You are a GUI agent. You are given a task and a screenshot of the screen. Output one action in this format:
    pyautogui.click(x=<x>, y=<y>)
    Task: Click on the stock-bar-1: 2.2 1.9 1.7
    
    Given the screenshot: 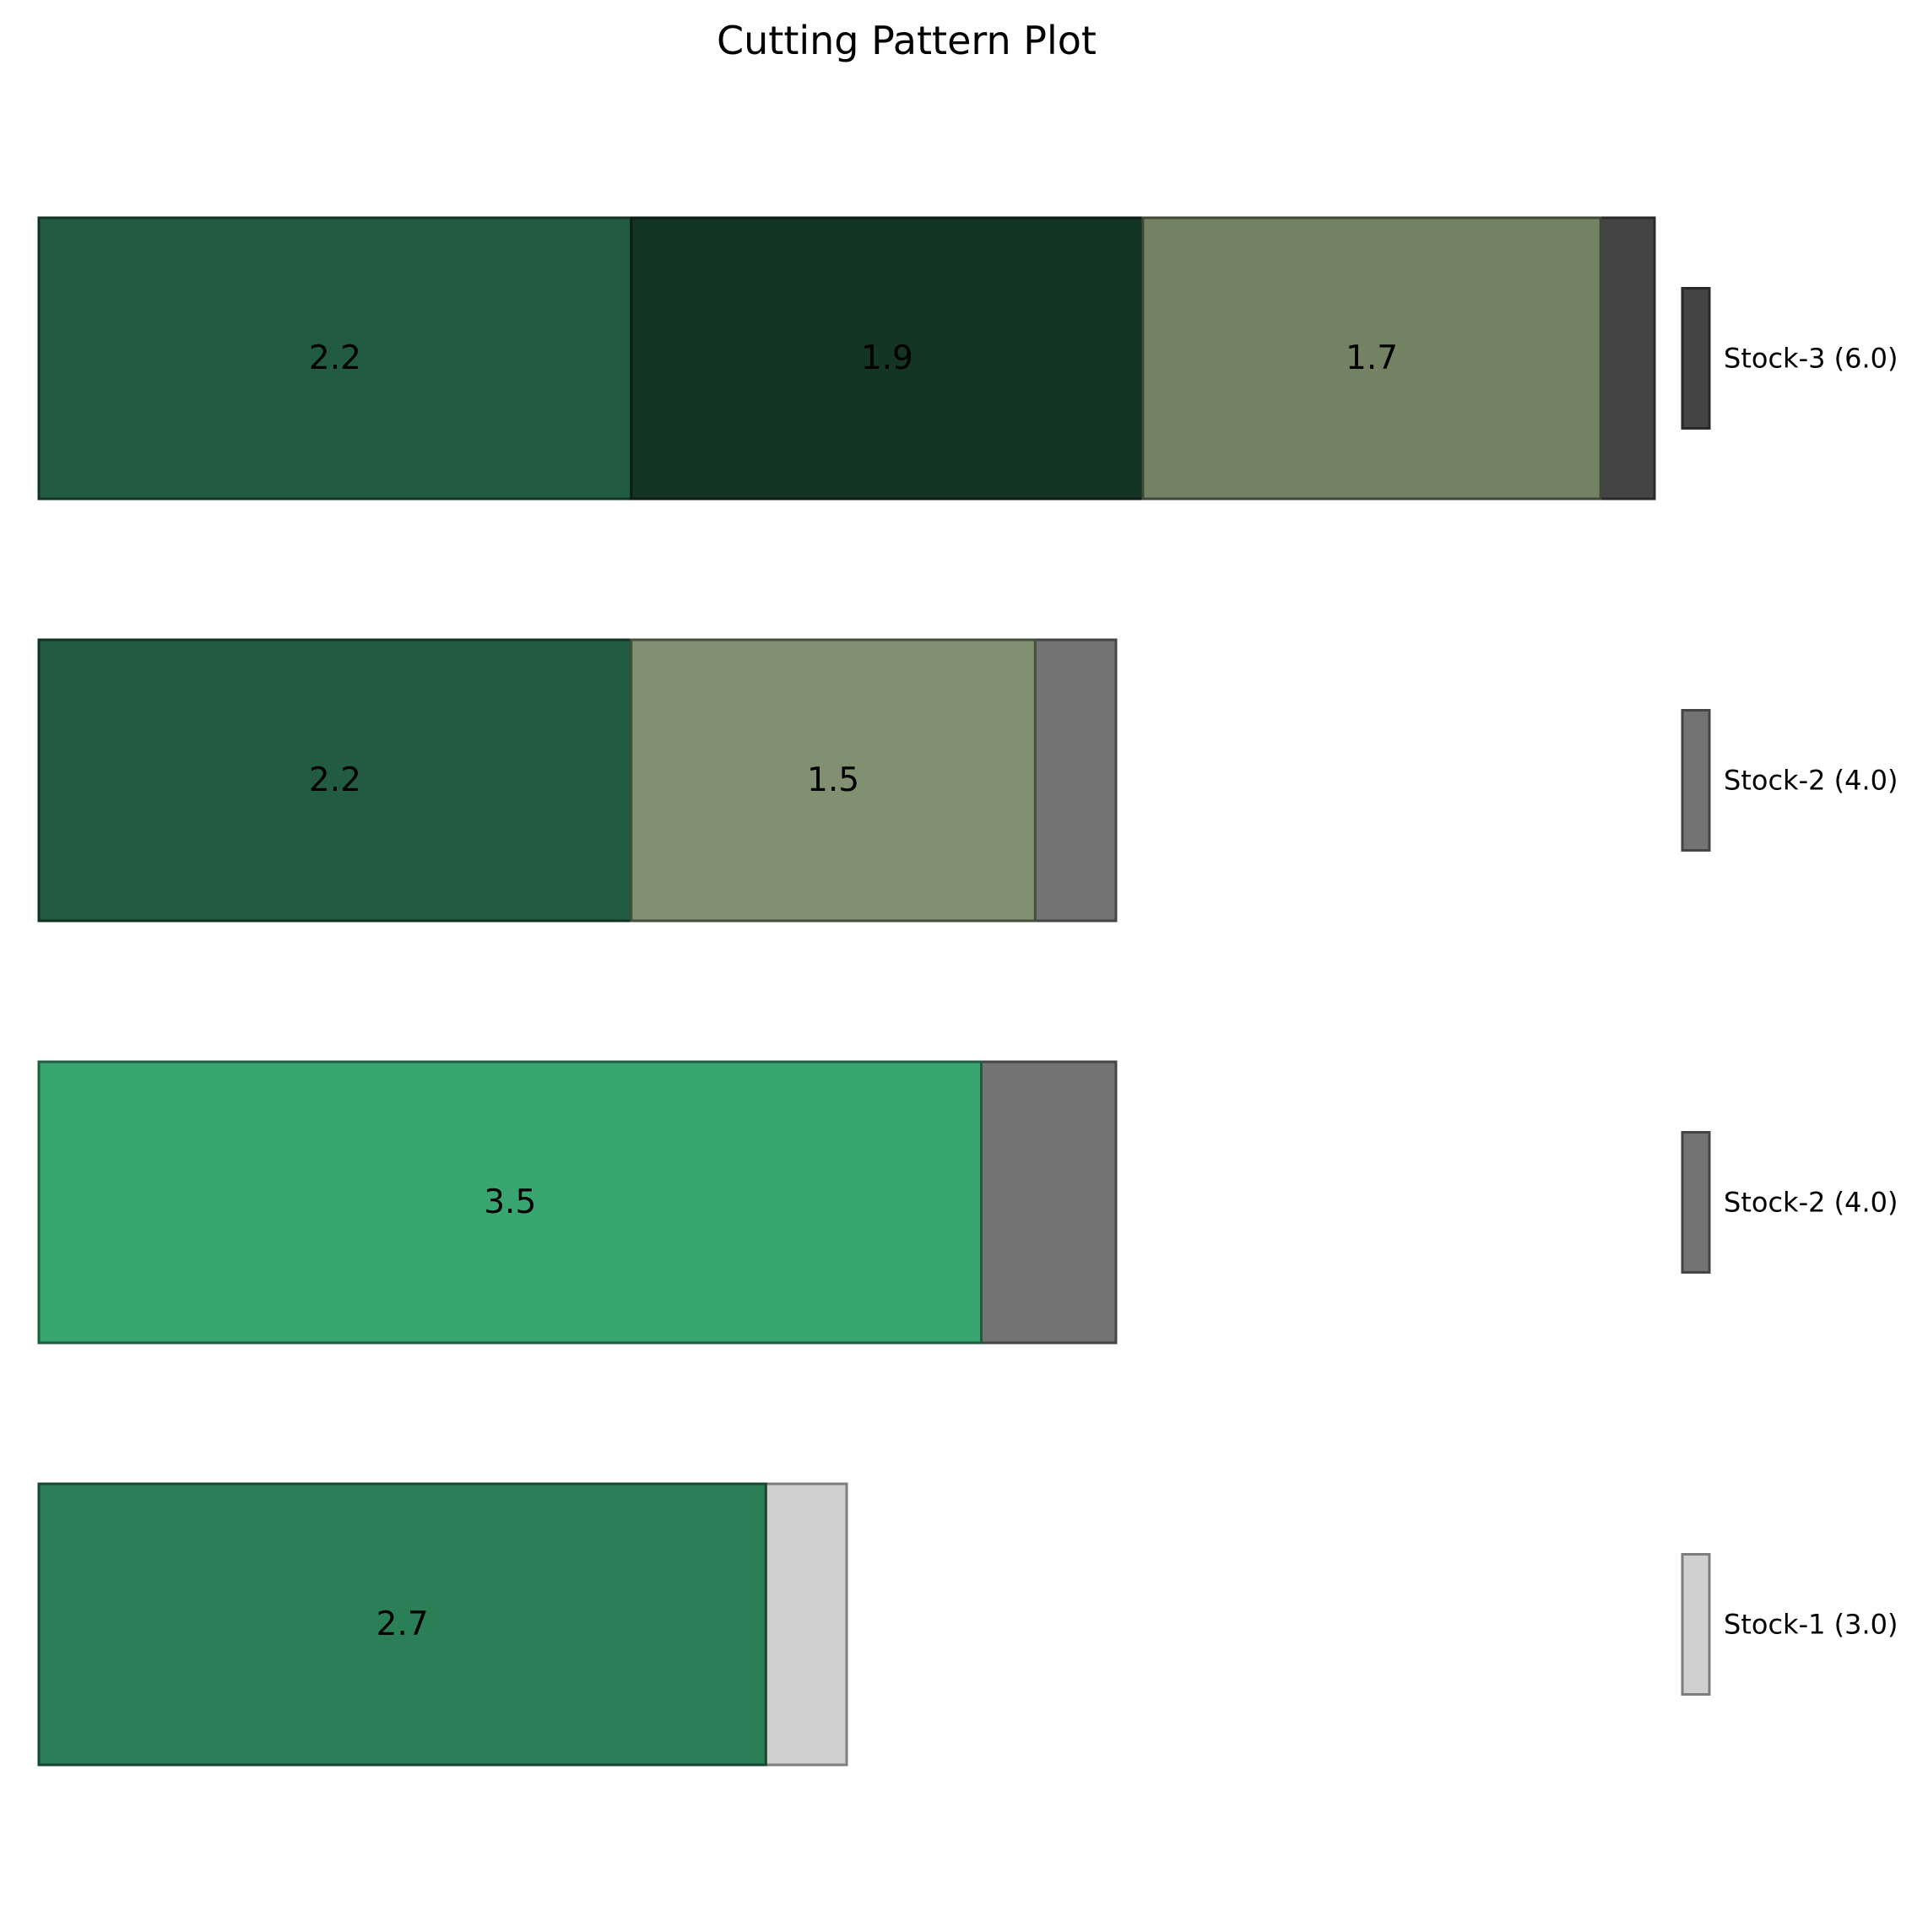 What is the action you would take?
    pyautogui.click(x=846, y=358)
    